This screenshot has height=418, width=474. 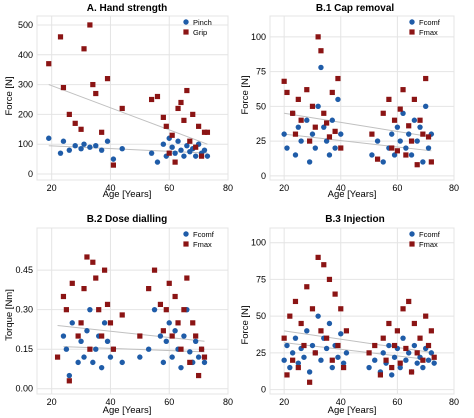 What do you see at coordinates (52, 402) in the screenshot?
I see `x-tick-label: 20` at bounding box center [52, 402].